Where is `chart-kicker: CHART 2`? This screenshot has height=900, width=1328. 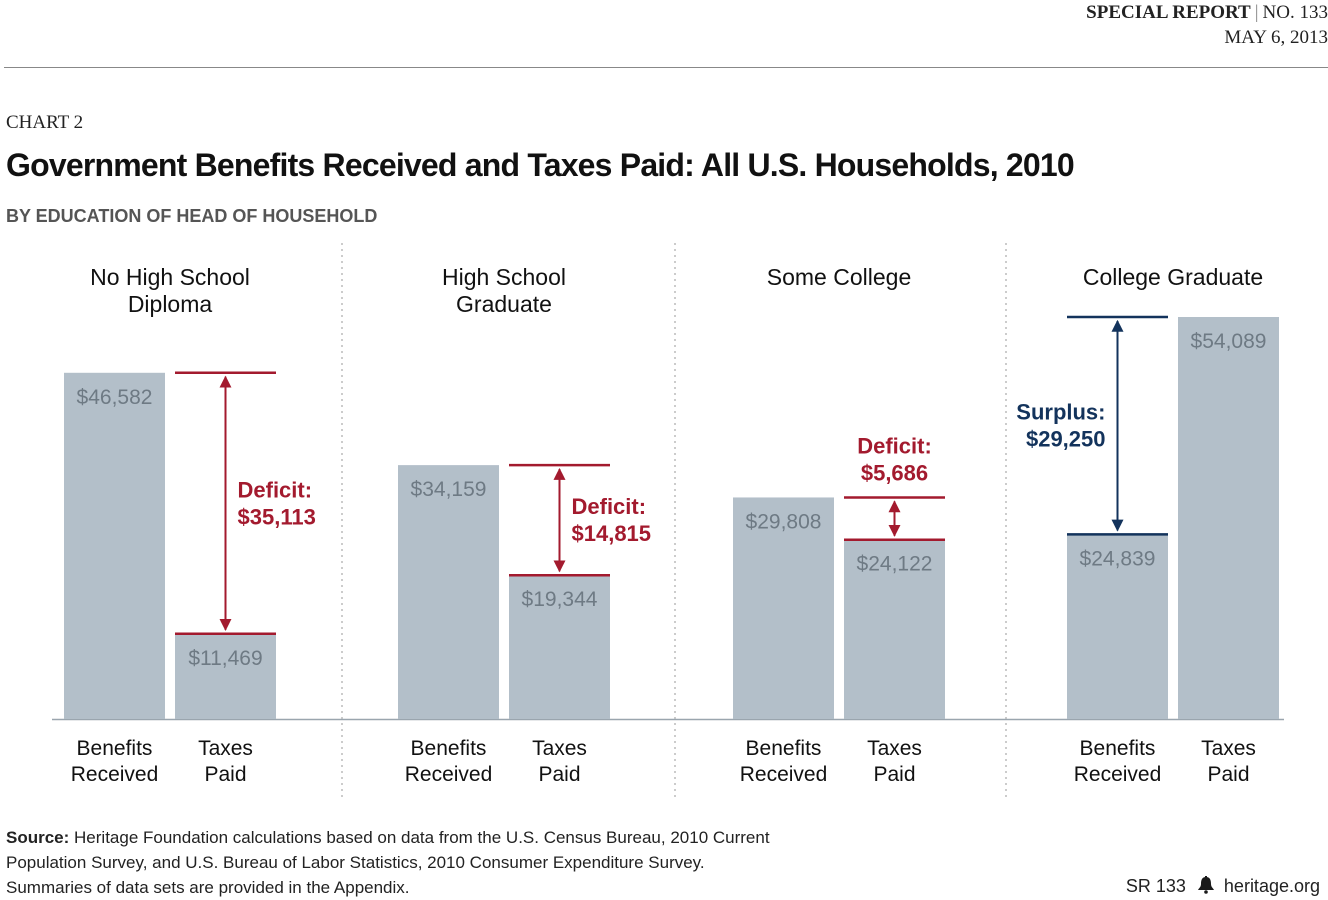
chart-kicker: CHART 2 is located at coordinates (45, 122).